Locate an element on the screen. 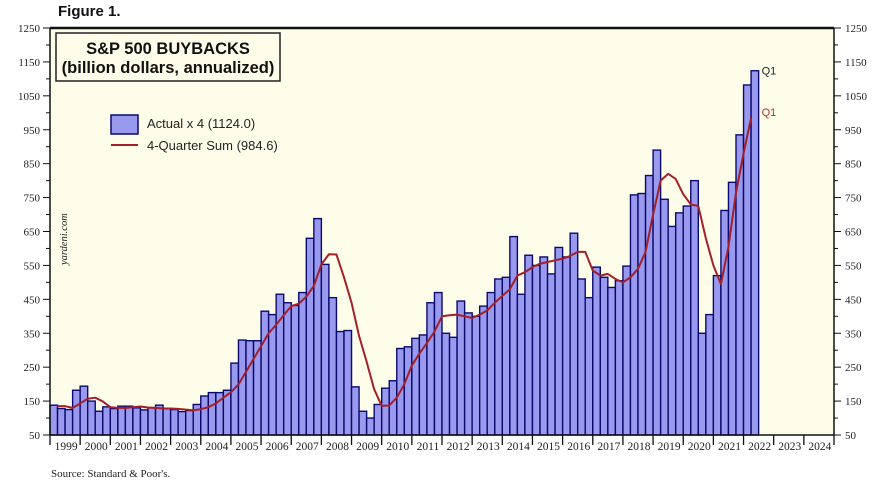 The width and height of the screenshot is (890, 482). x-tick-year: 2016 is located at coordinates (578, 447).